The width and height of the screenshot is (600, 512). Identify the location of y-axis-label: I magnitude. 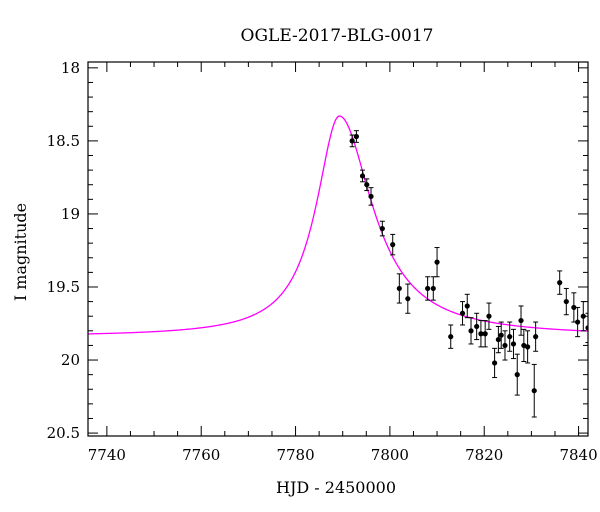
(20, 252).